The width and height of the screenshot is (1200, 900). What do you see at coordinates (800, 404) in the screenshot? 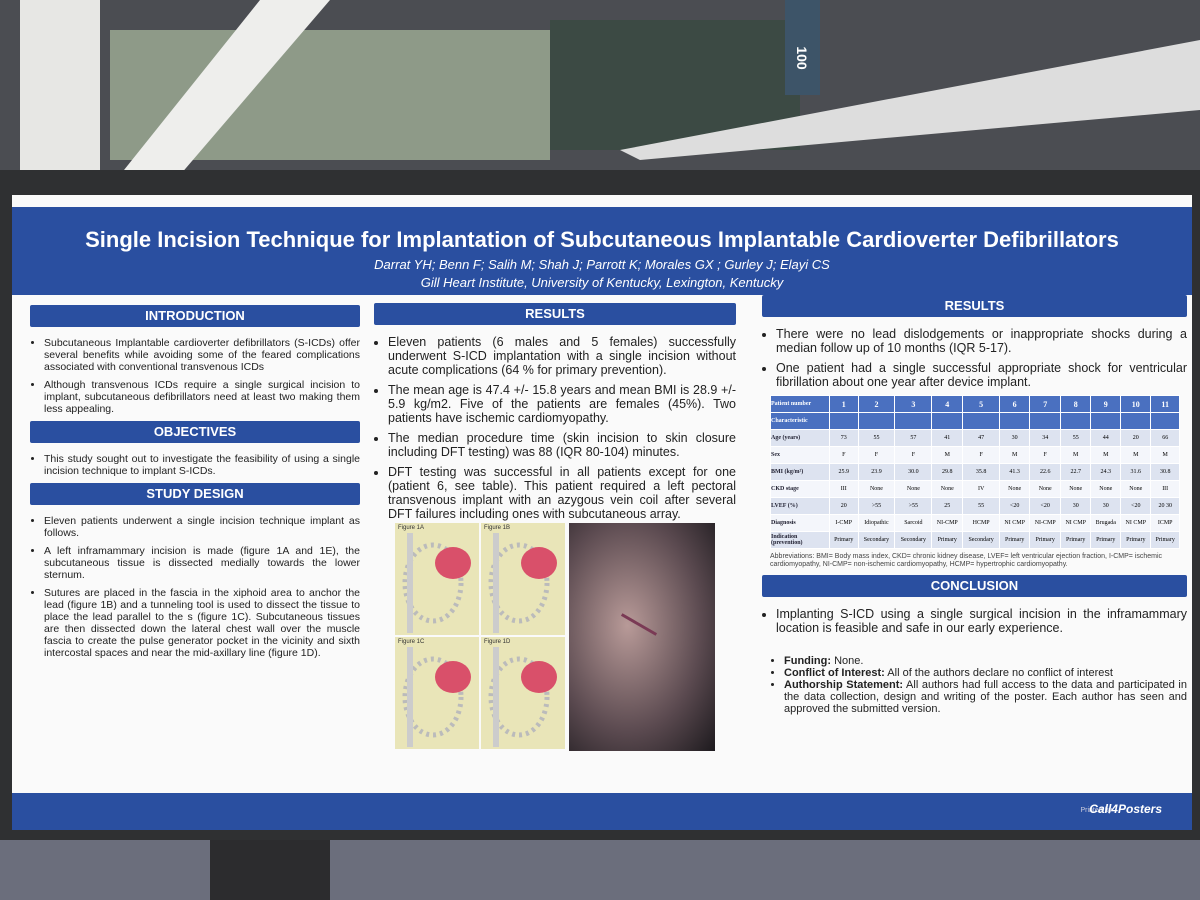
I see `header-cell: Patient number` at bounding box center [800, 404].